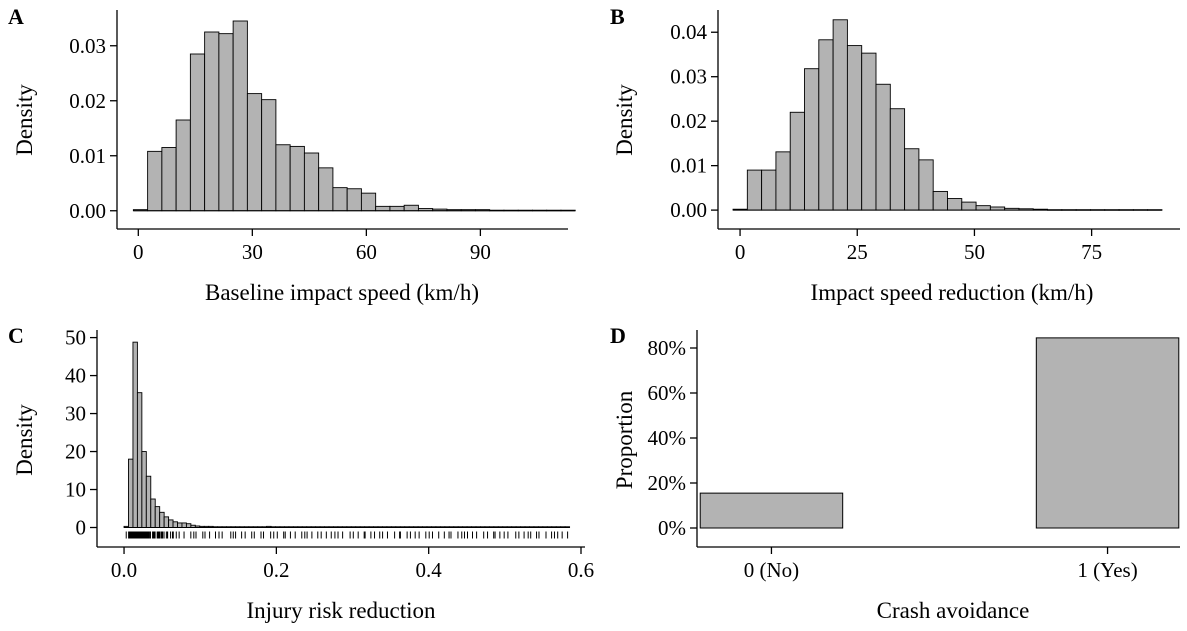 The image size is (1187, 631). Describe the element at coordinates (75, 376) in the screenshot. I see `y-tick-label: 40` at that location.